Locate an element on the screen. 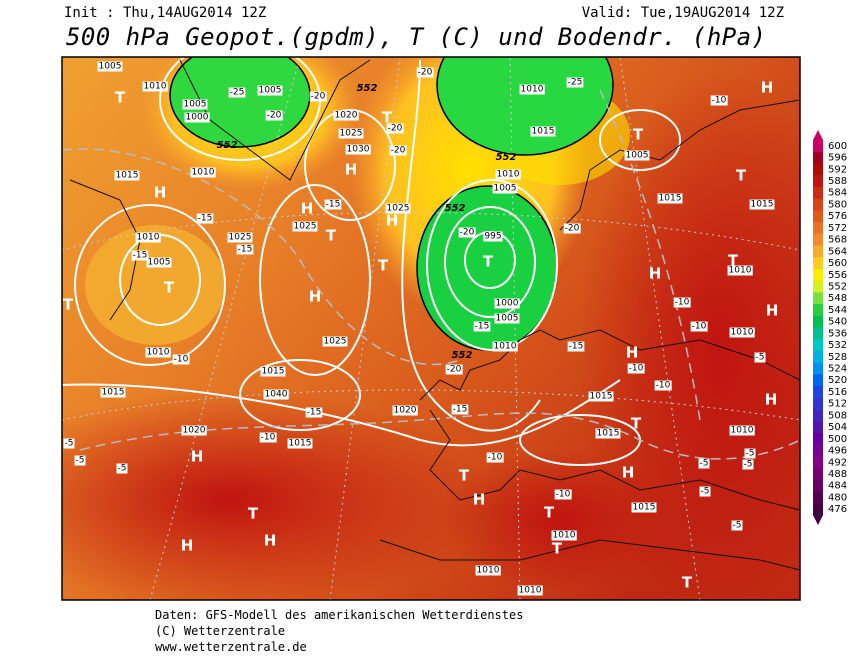  height-contour-label: 552 is located at coordinates (455, 208).